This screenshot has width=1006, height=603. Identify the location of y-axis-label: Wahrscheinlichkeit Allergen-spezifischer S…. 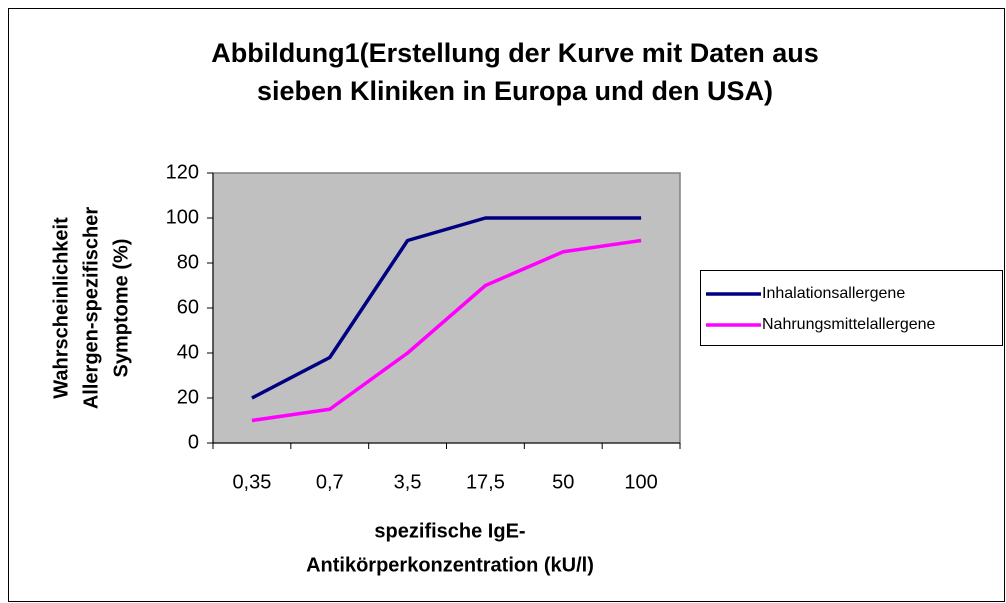
(91, 308).